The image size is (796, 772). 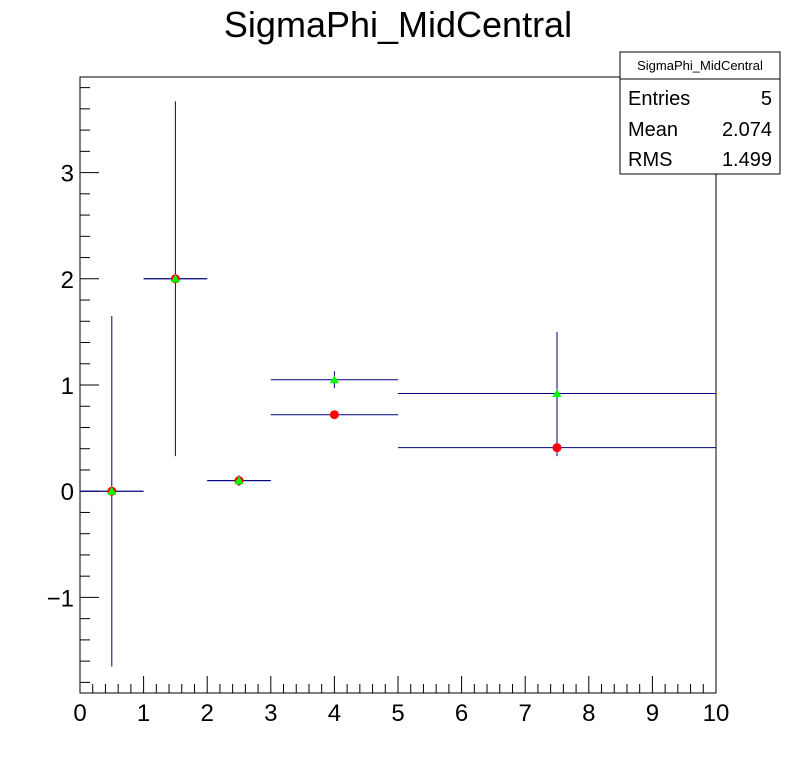 What do you see at coordinates (67, 492) in the screenshot?
I see `y-tick-label: 0` at bounding box center [67, 492].